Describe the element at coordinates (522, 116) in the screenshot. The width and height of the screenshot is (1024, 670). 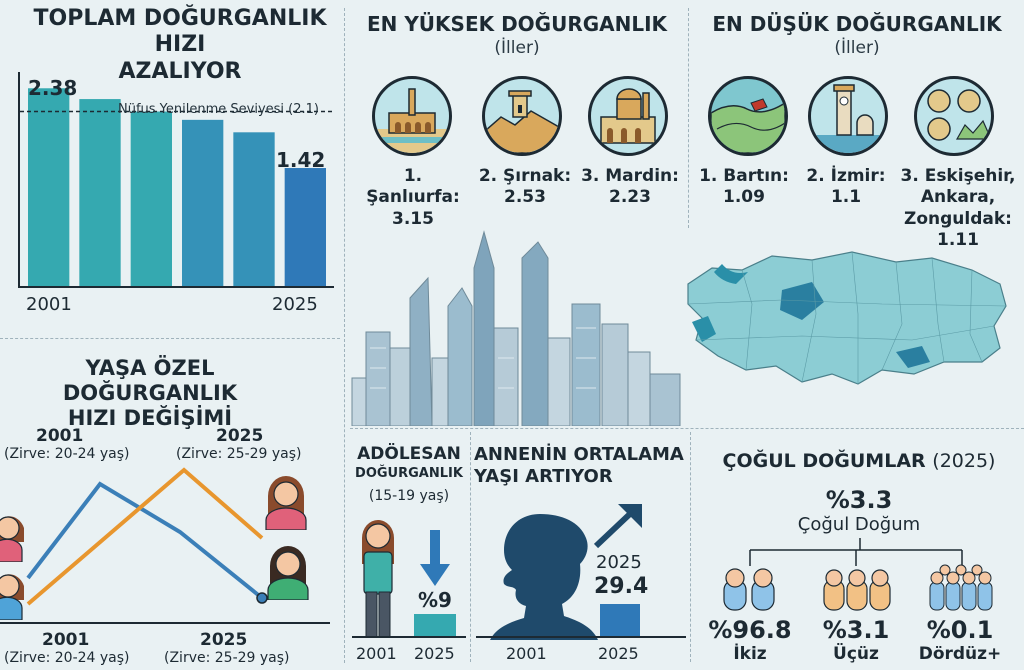
I see `sirnak-icon` at that location.